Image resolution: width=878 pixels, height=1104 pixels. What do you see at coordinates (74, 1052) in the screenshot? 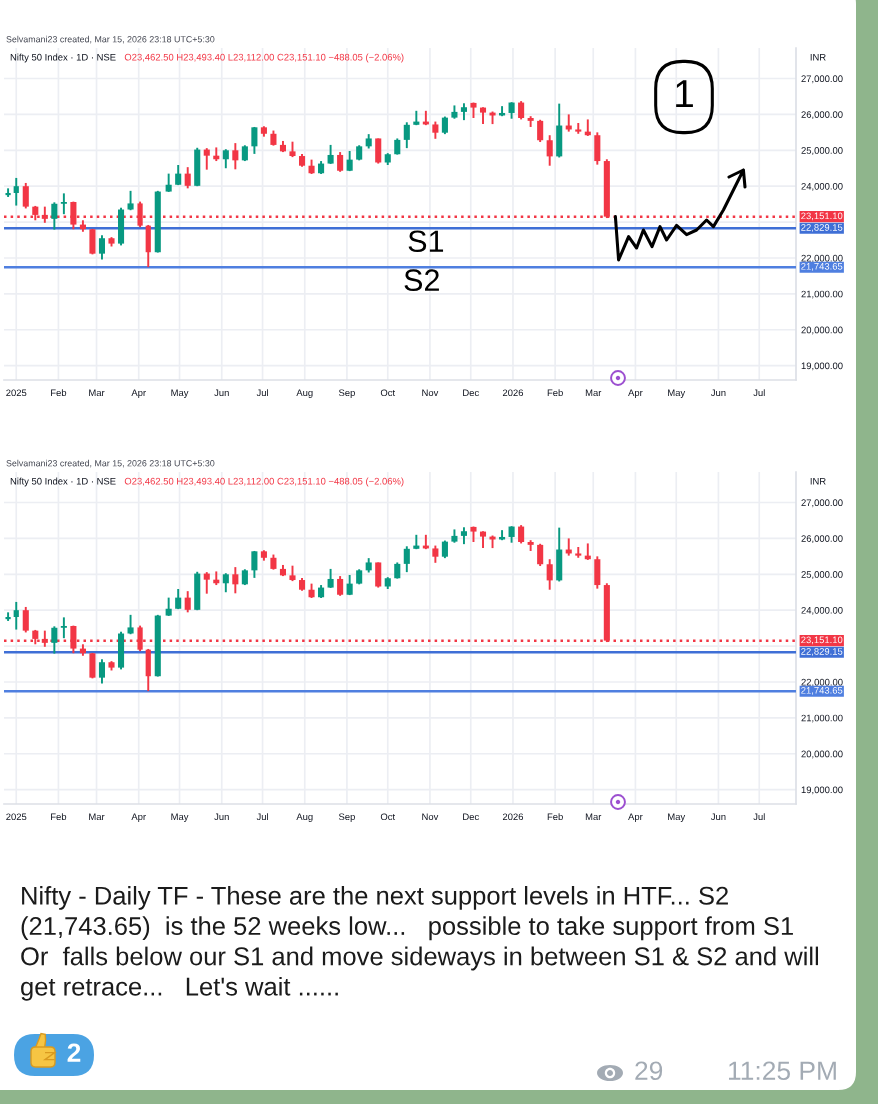
I see `text: 2` at bounding box center [74, 1052].